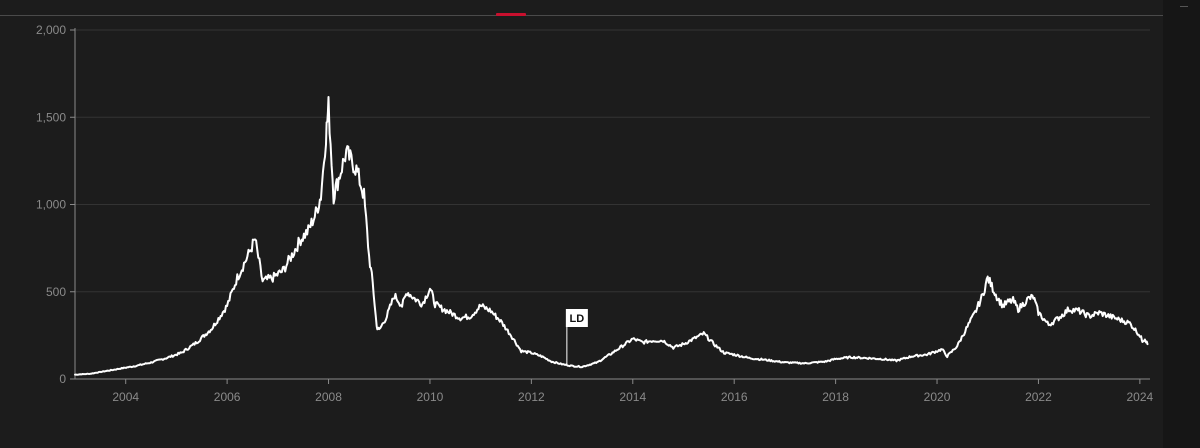 This screenshot has height=448, width=1200. I want to click on y-tick-label: 0, so click(62, 379).